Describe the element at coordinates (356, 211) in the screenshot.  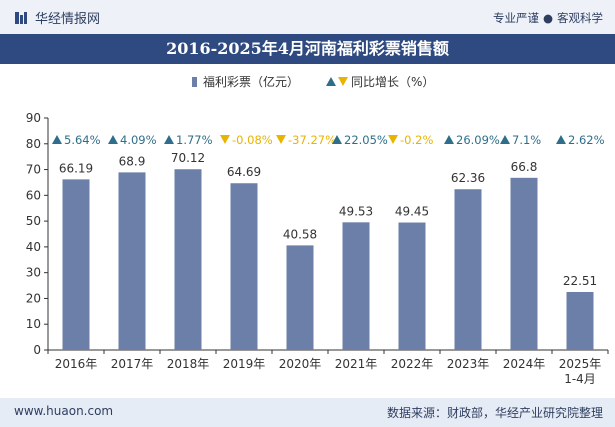
I see `bar-value-label: 49.53` at that location.